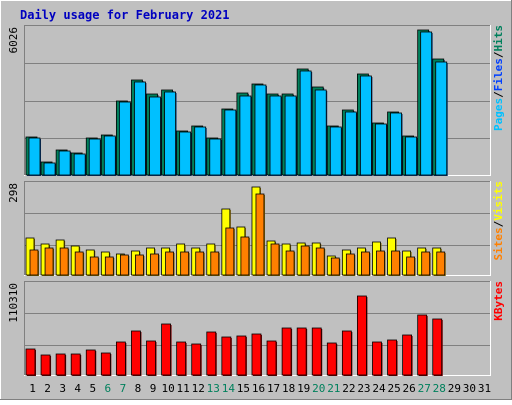 This screenshot has height=405, width=512. What do you see at coordinates (125, 15) in the screenshot?
I see `chart-title: Daily usage for February 2021` at bounding box center [125, 15].